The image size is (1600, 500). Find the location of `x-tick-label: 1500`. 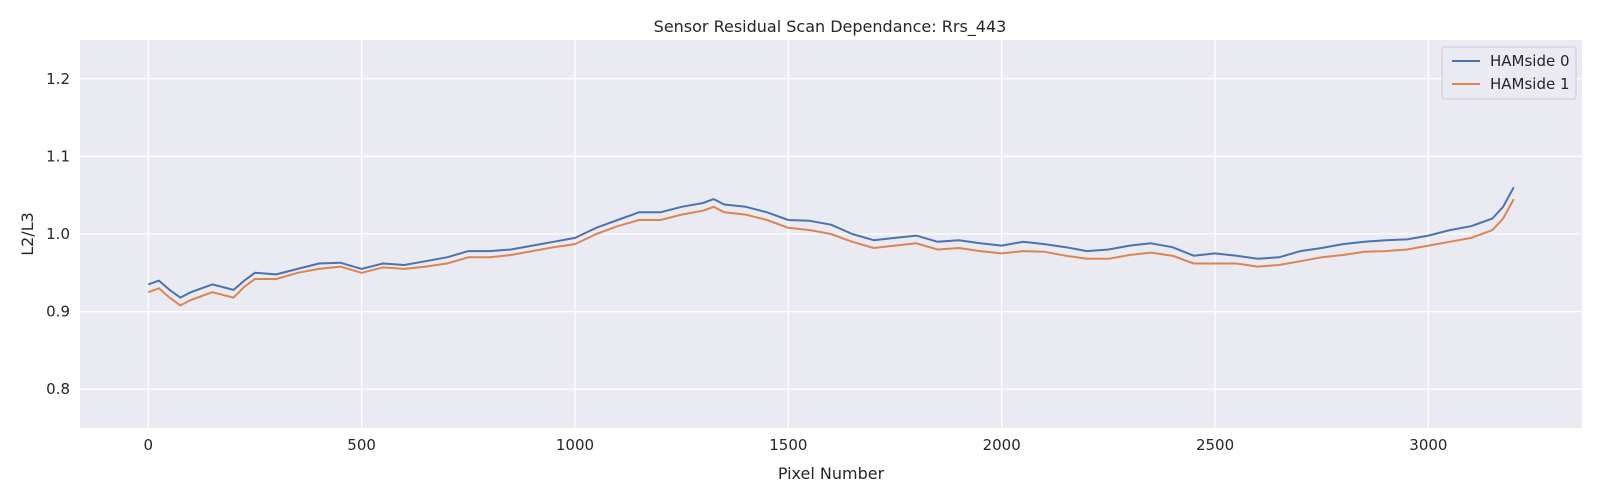

x-tick-label: 1500 is located at coordinates (788, 445).